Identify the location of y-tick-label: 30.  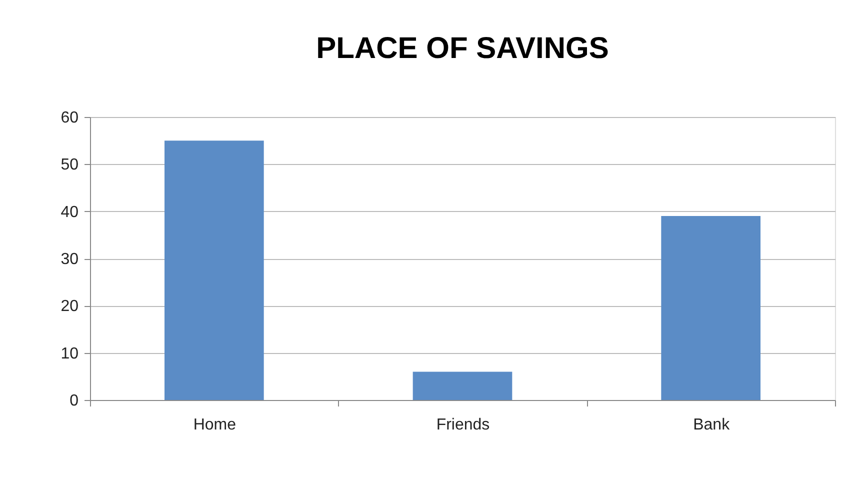
(69, 259).